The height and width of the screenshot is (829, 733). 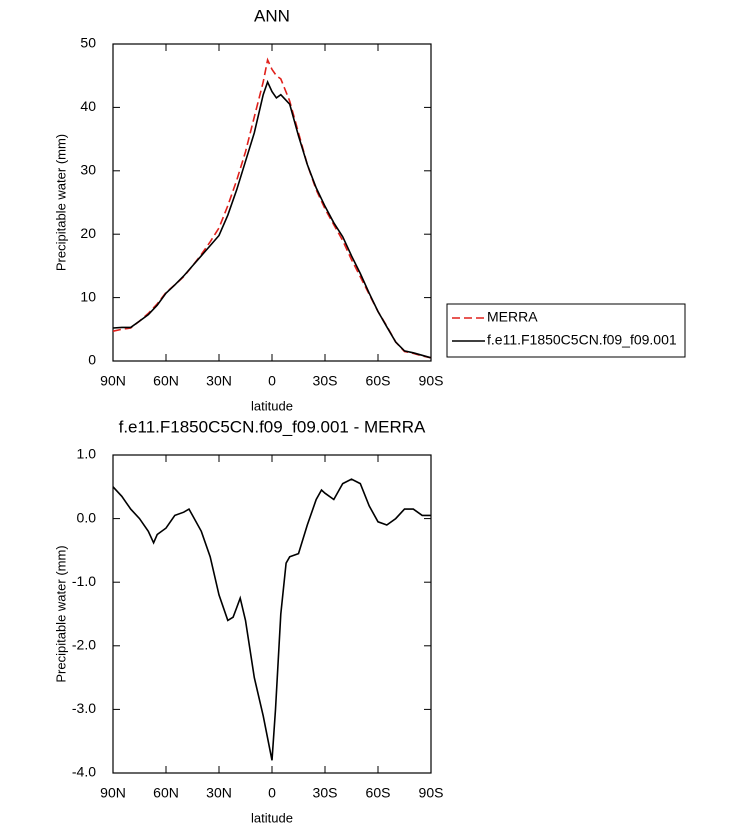 What do you see at coordinates (88, 106) in the screenshot?
I see `y-tick-label: 40` at bounding box center [88, 106].